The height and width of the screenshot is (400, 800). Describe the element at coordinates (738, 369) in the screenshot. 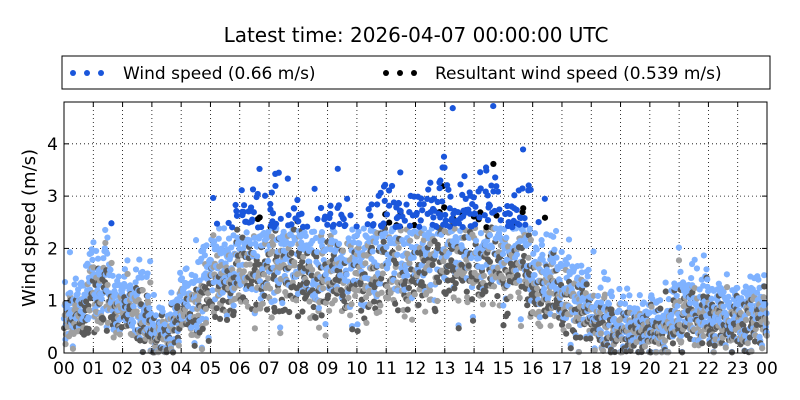

I see `x-tick-label: 23` at that location.